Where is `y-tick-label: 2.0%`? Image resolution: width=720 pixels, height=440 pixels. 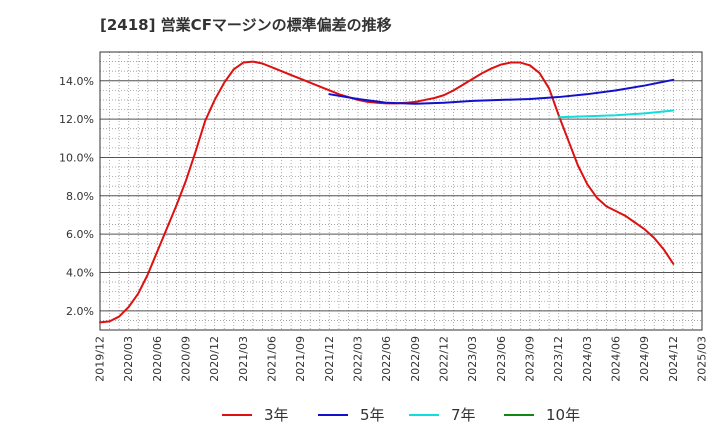 y-tick-label: 2.0% is located at coordinates (80, 311).